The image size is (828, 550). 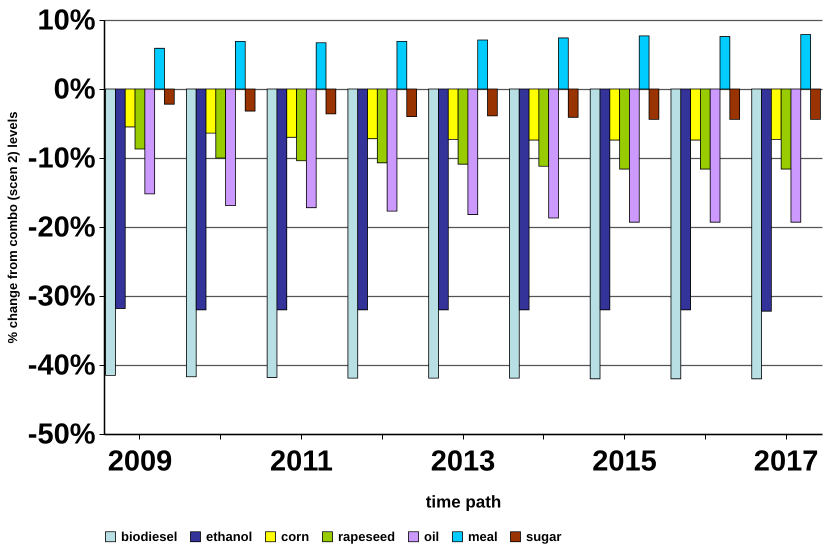 What do you see at coordinates (149, 536) in the screenshot?
I see `legend-label: biodiesel` at bounding box center [149, 536].